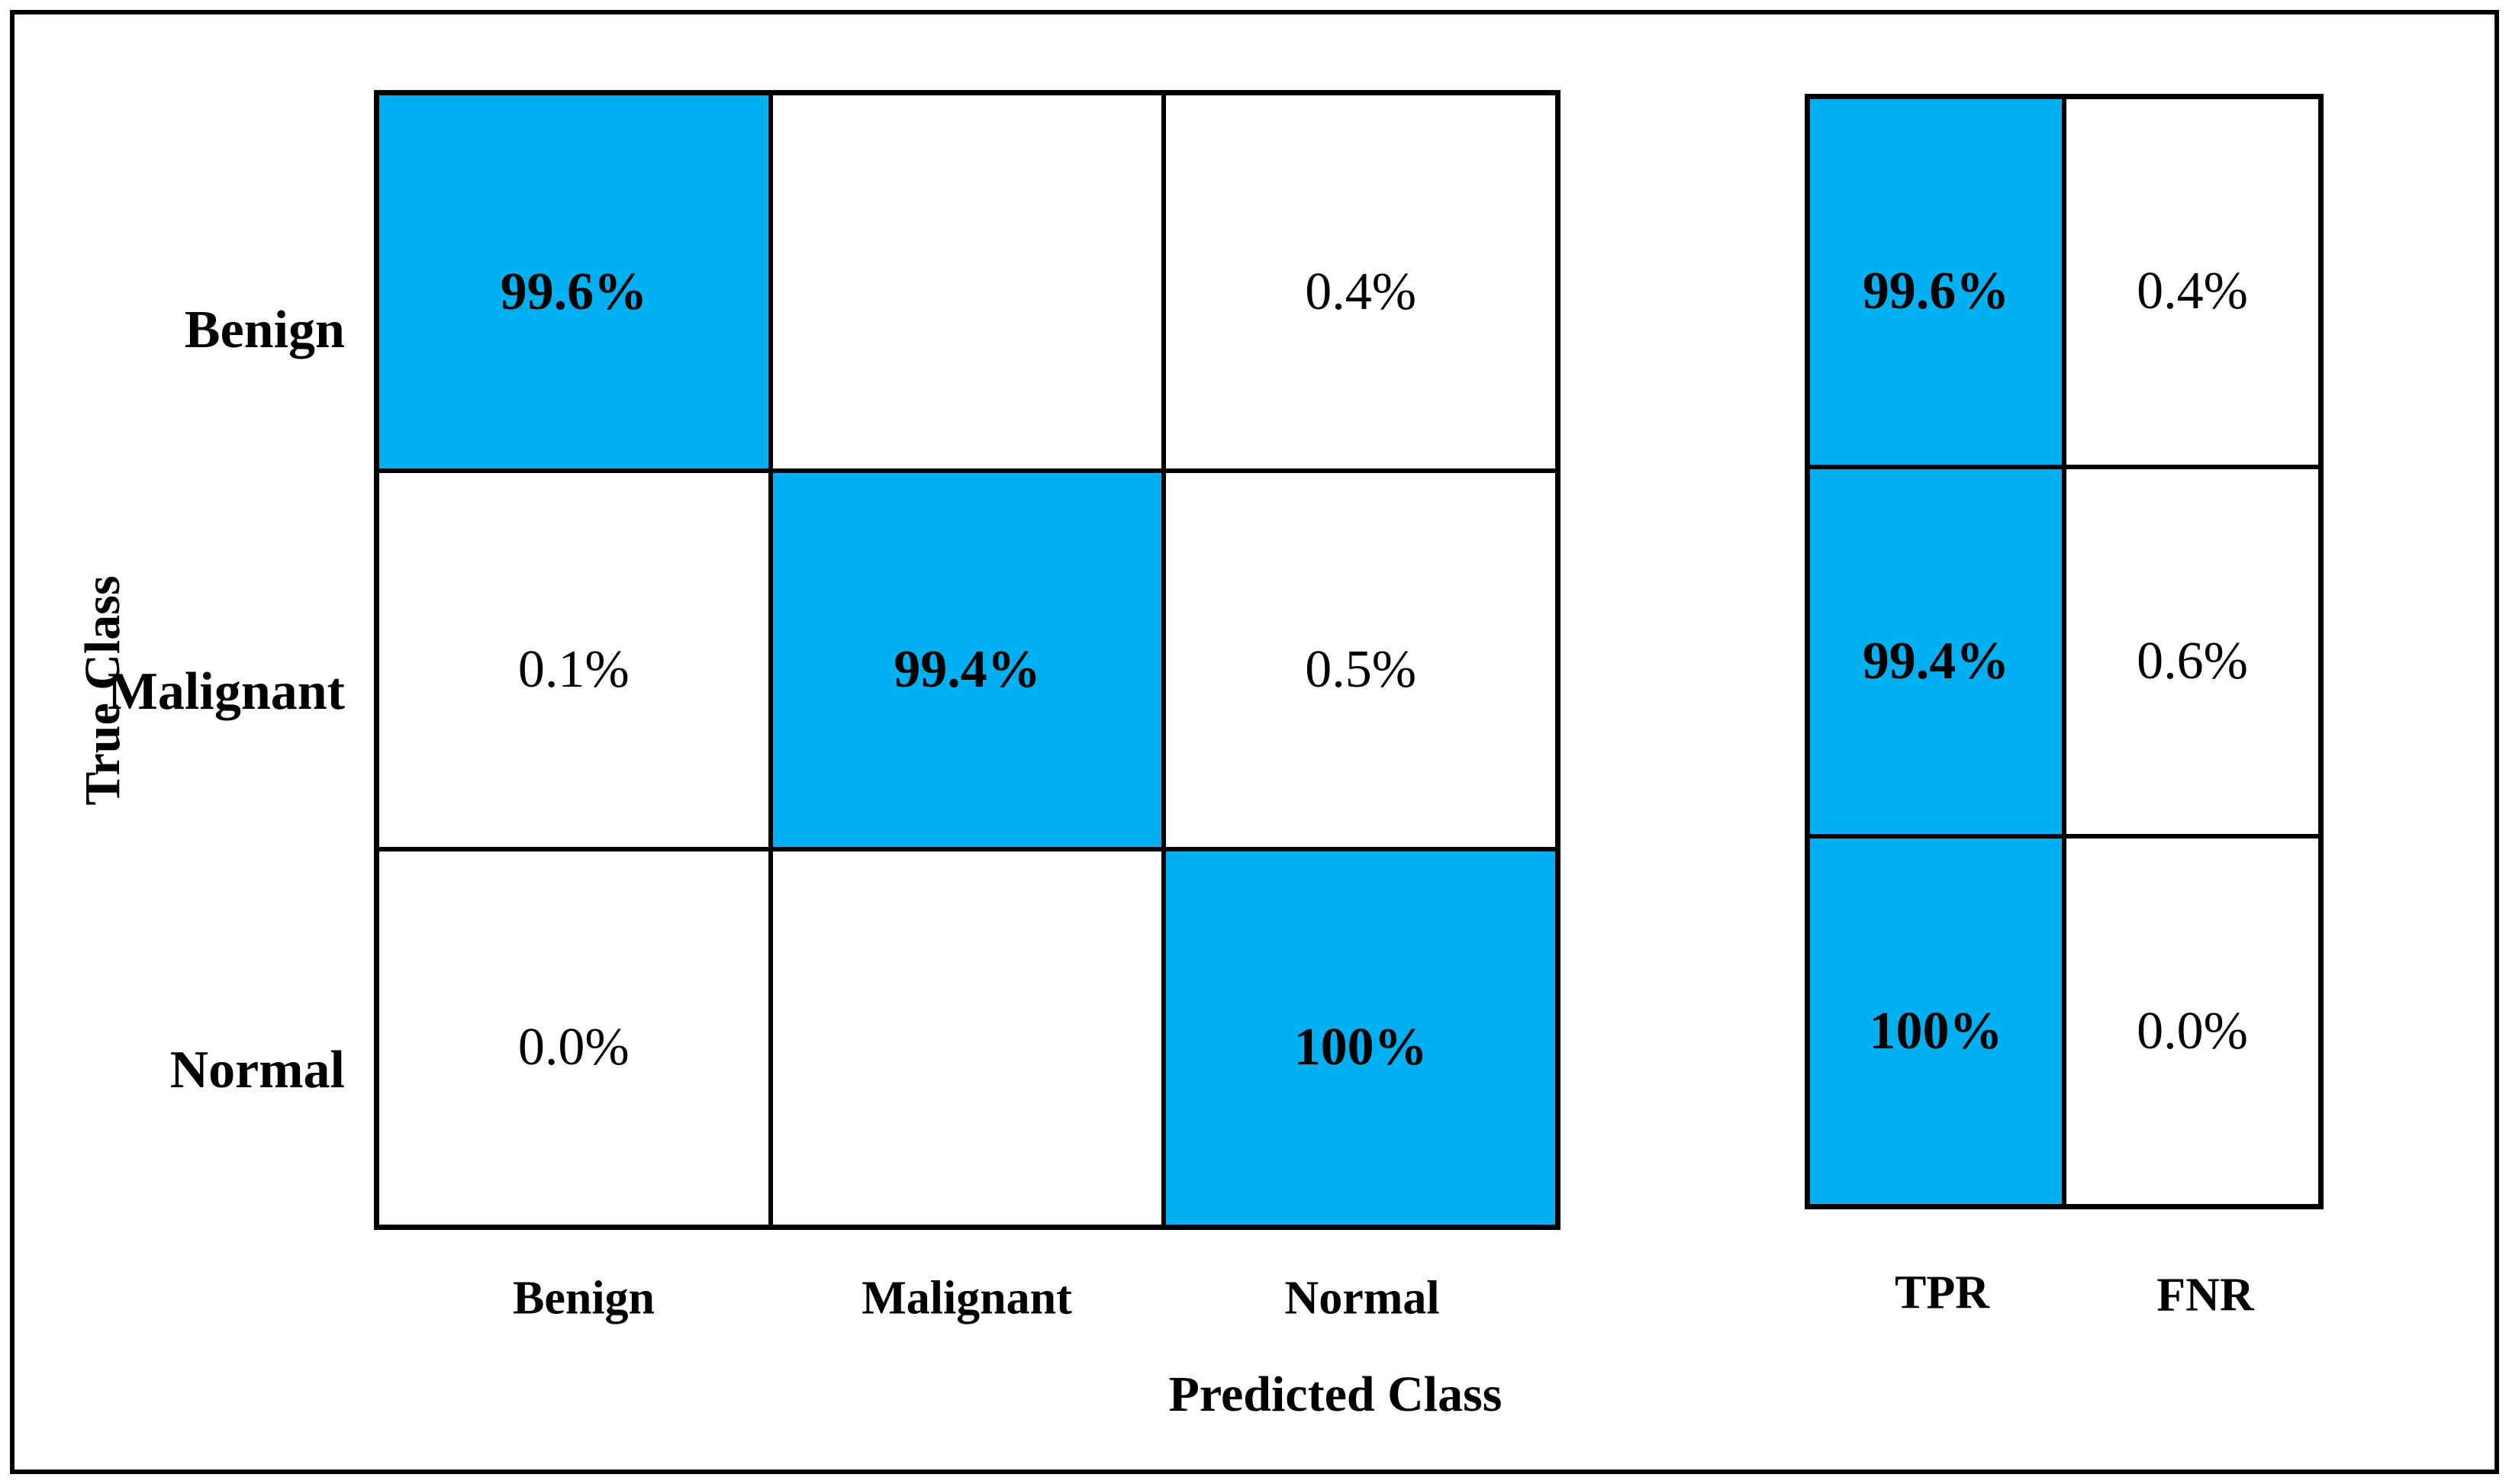 This screenshot has width=2509, height=1484. What do you see at coordinates (1335, 1394) in the screenshot?
I see `predicted-class-axis-label: Predicted Class` at bounding box center [1335, 1394].